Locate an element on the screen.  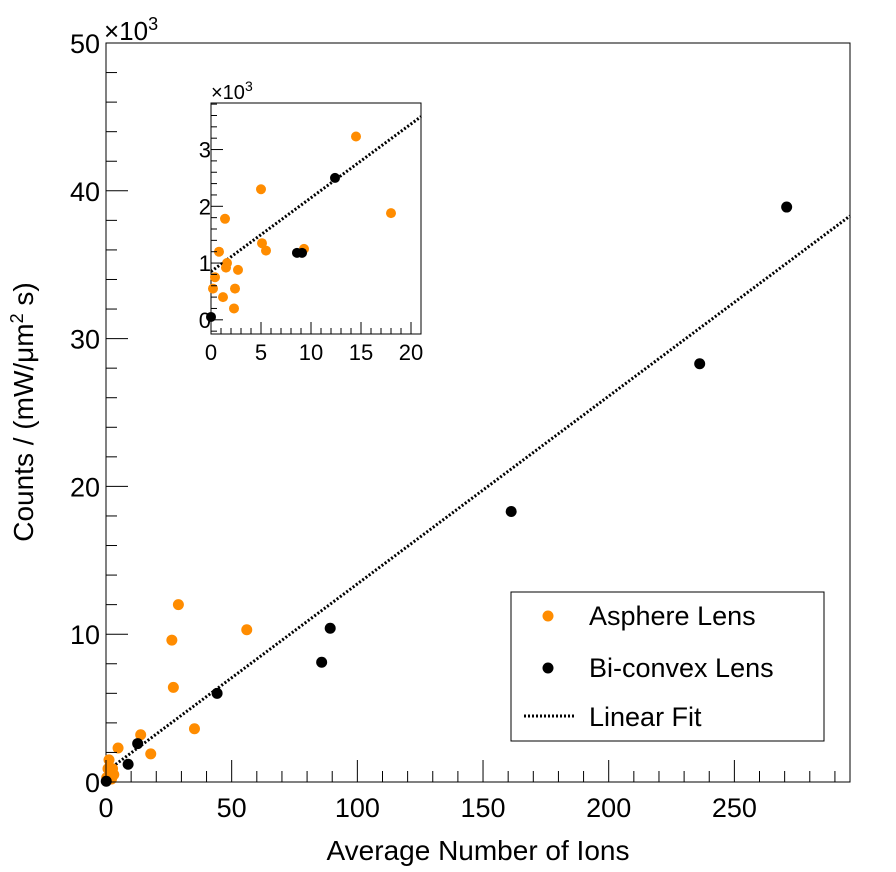
inset-x-tick-label: 0 is located at coordinates (211, 352).